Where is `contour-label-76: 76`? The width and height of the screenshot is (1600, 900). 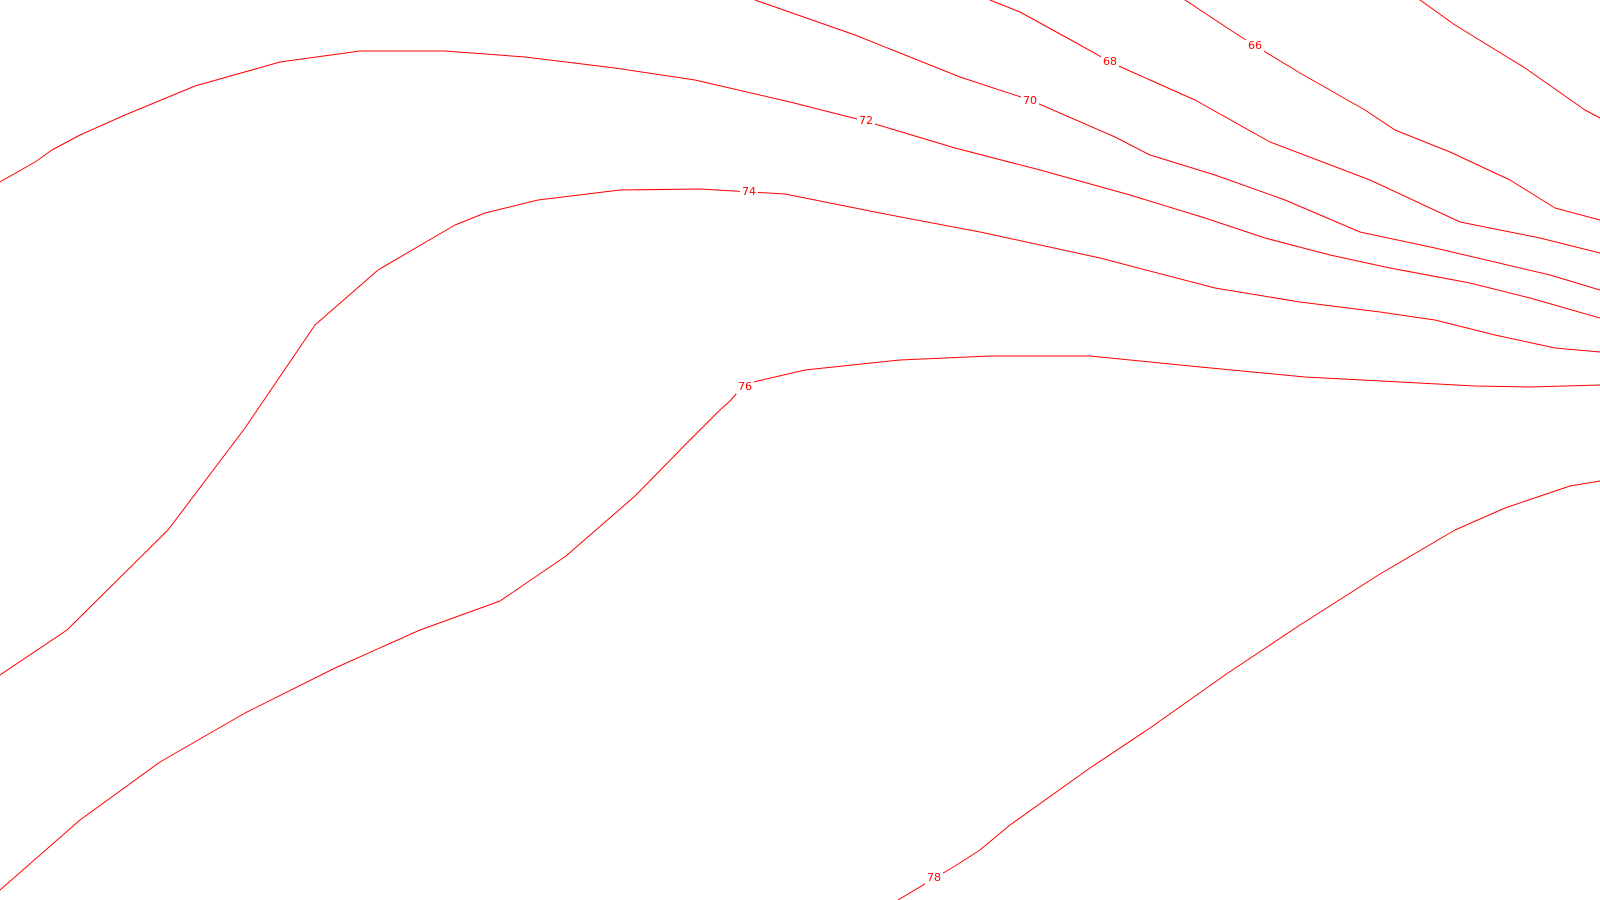
contour-label-76: 76 is located at coordinates (745, 386).